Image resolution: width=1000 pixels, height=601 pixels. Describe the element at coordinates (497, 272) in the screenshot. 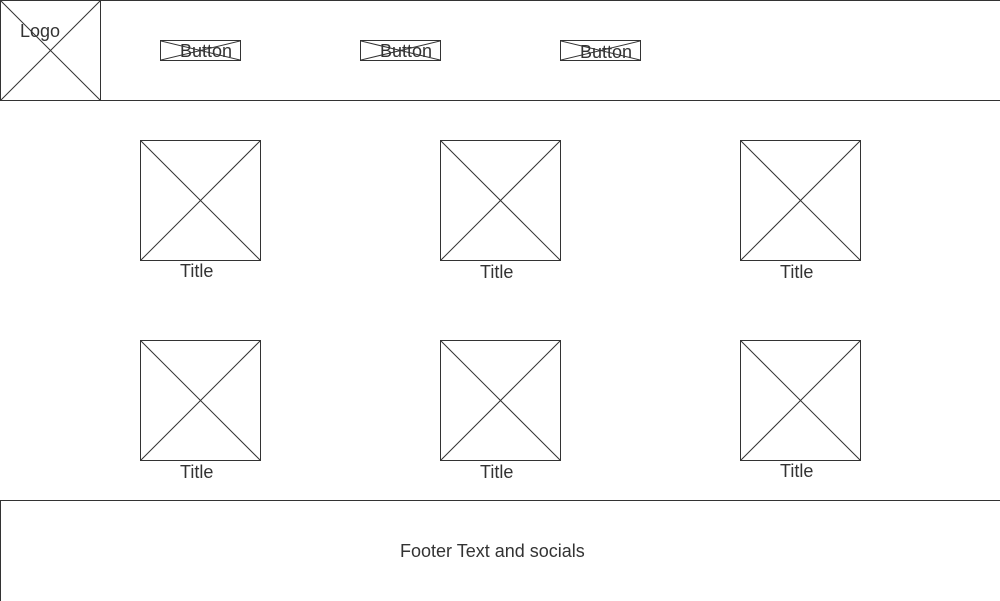

I see `card-title-2: Title` at that location.